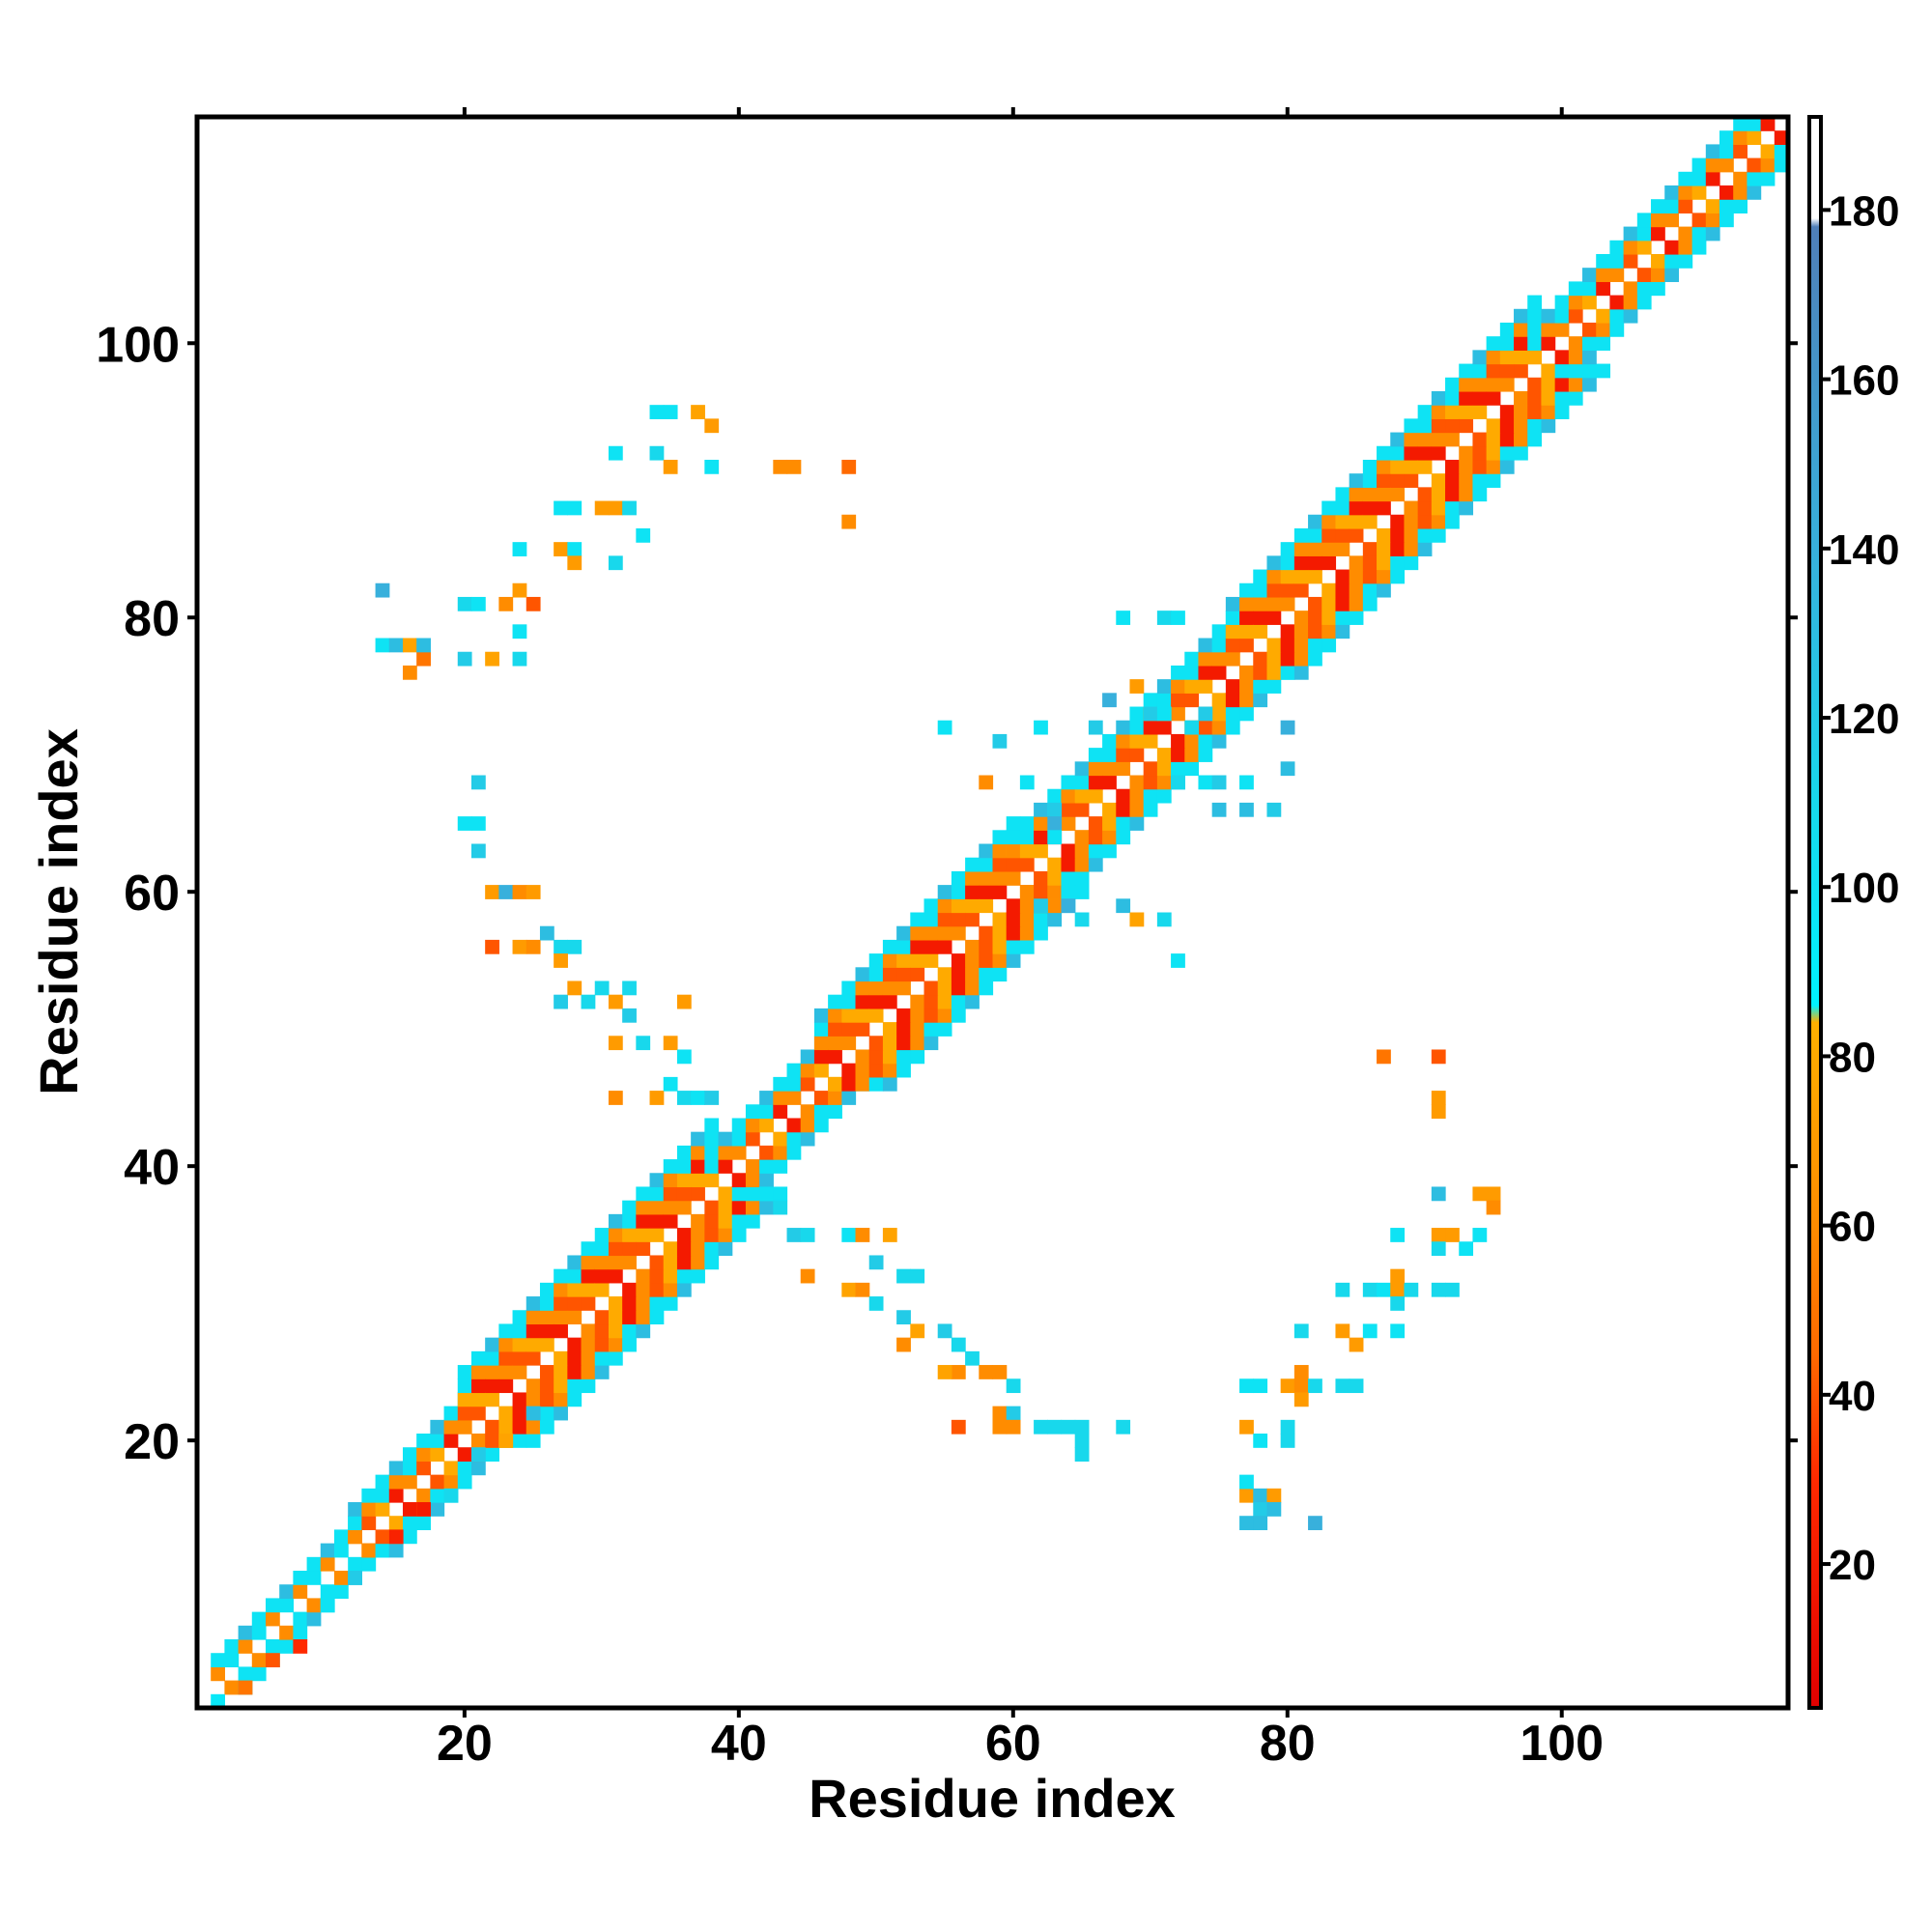  Describe the element at coordinates (1852, 1057) in the screenshot. I see `colorbar-tick-label: 80` at that location.